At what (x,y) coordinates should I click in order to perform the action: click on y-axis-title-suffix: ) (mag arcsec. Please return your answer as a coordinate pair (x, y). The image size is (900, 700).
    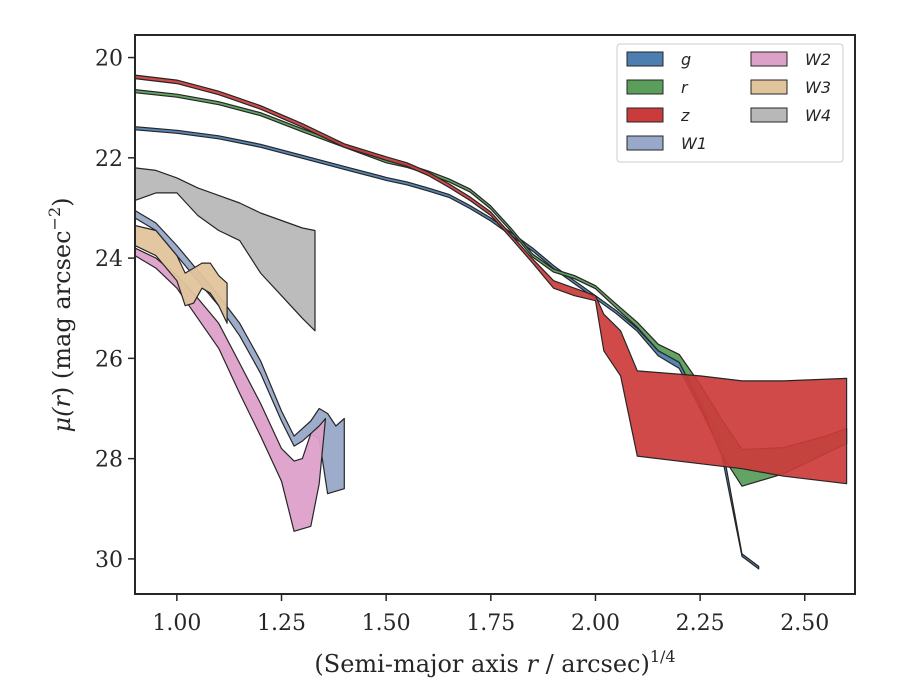
    Looking at the image, I should click on (62, 313).